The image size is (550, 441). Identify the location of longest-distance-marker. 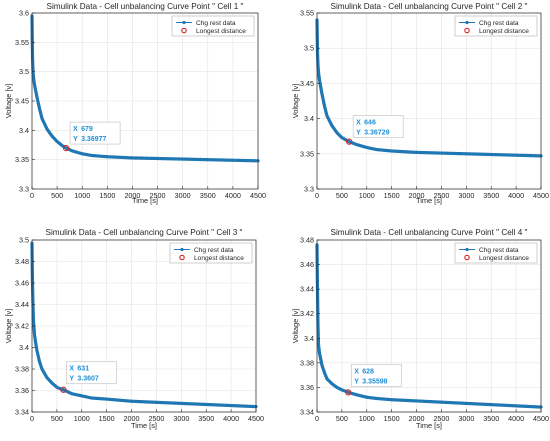
(349, 141).